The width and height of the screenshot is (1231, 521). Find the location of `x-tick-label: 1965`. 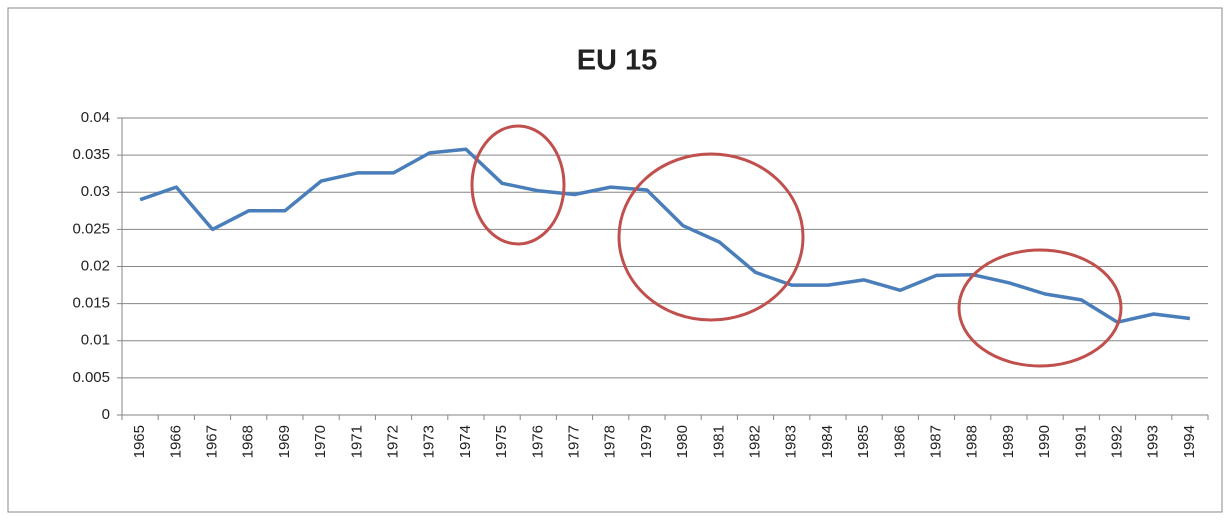

x-tick-label: 1965 is located at coordinates (139, 441).